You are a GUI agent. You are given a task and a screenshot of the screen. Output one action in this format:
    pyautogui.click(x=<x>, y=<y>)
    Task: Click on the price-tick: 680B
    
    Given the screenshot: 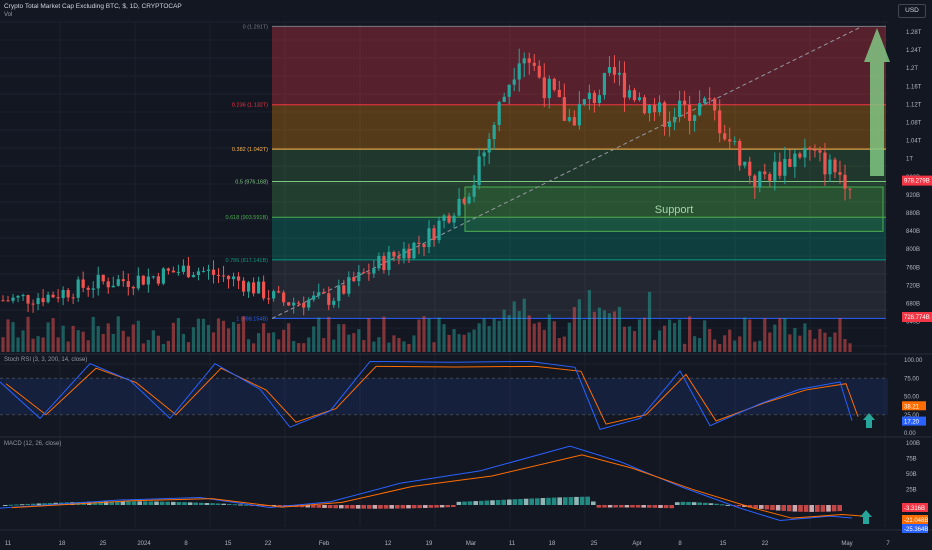 What is the action you would take?
    pyautogui.click(x=913, y=305)
    